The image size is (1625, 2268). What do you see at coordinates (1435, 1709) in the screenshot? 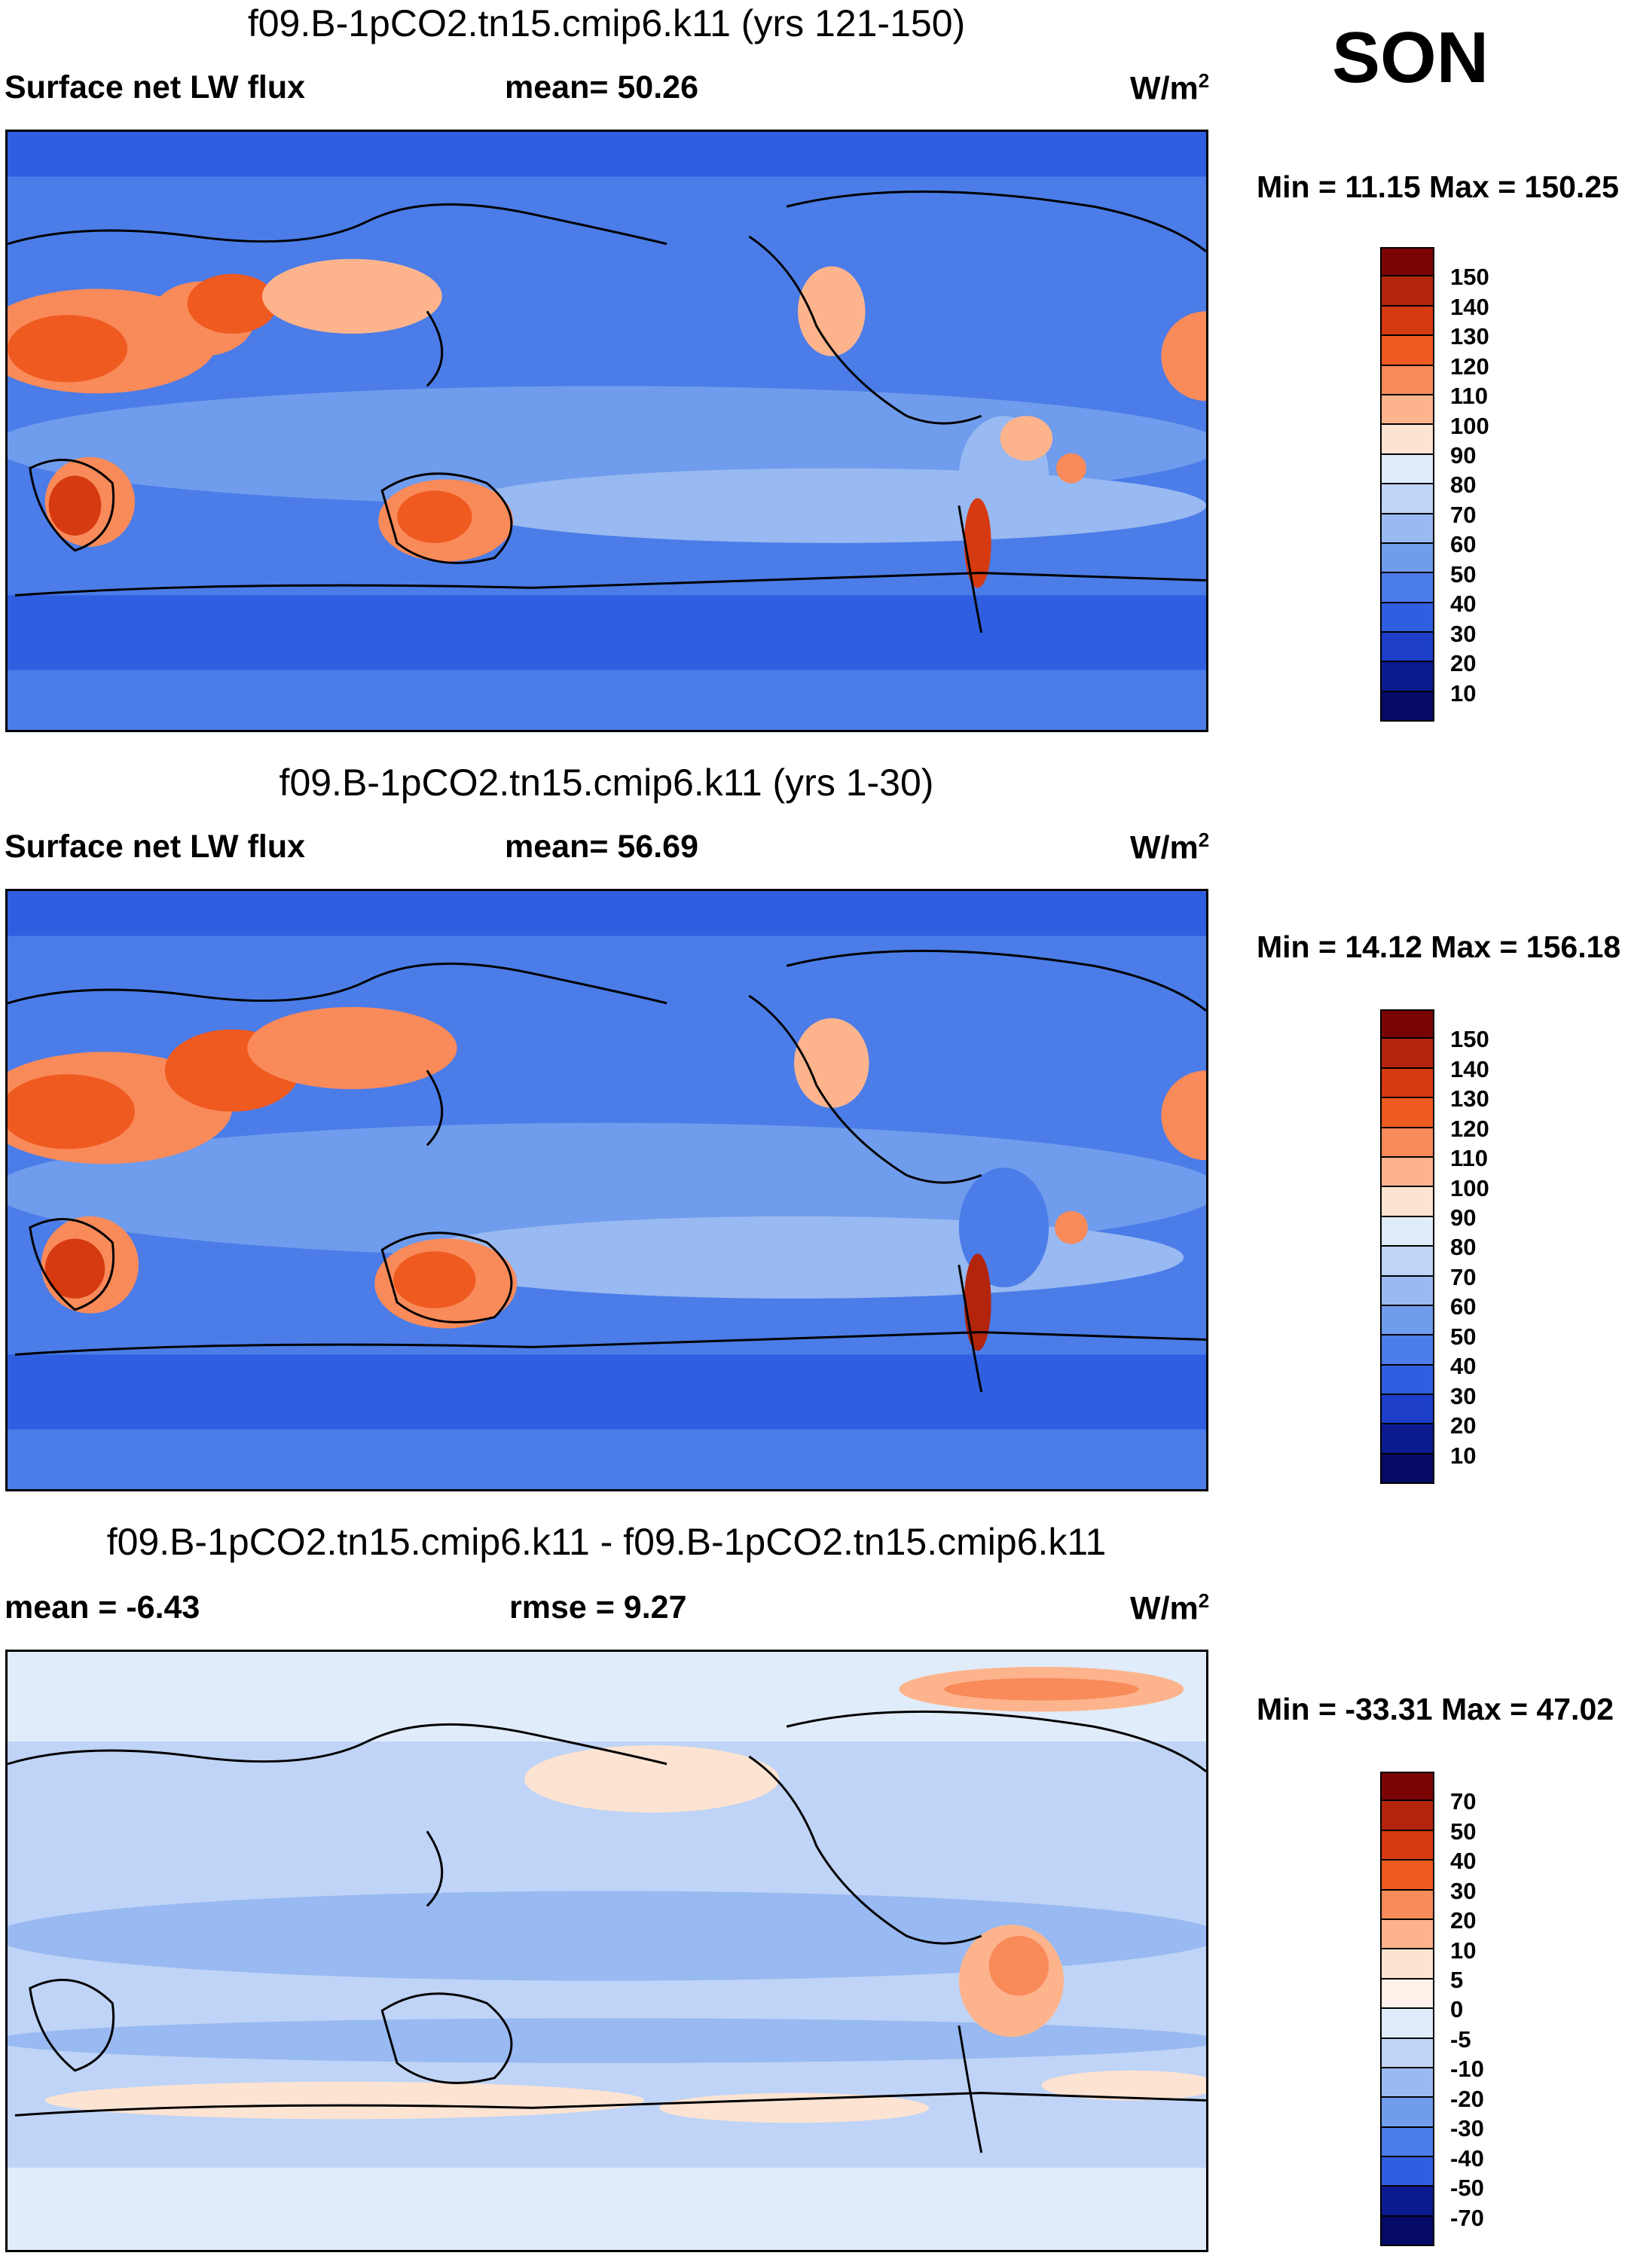
I see `panel3-minmax: Min = -33.31 Max = 47.02` at bounding box center [1435, 1709].